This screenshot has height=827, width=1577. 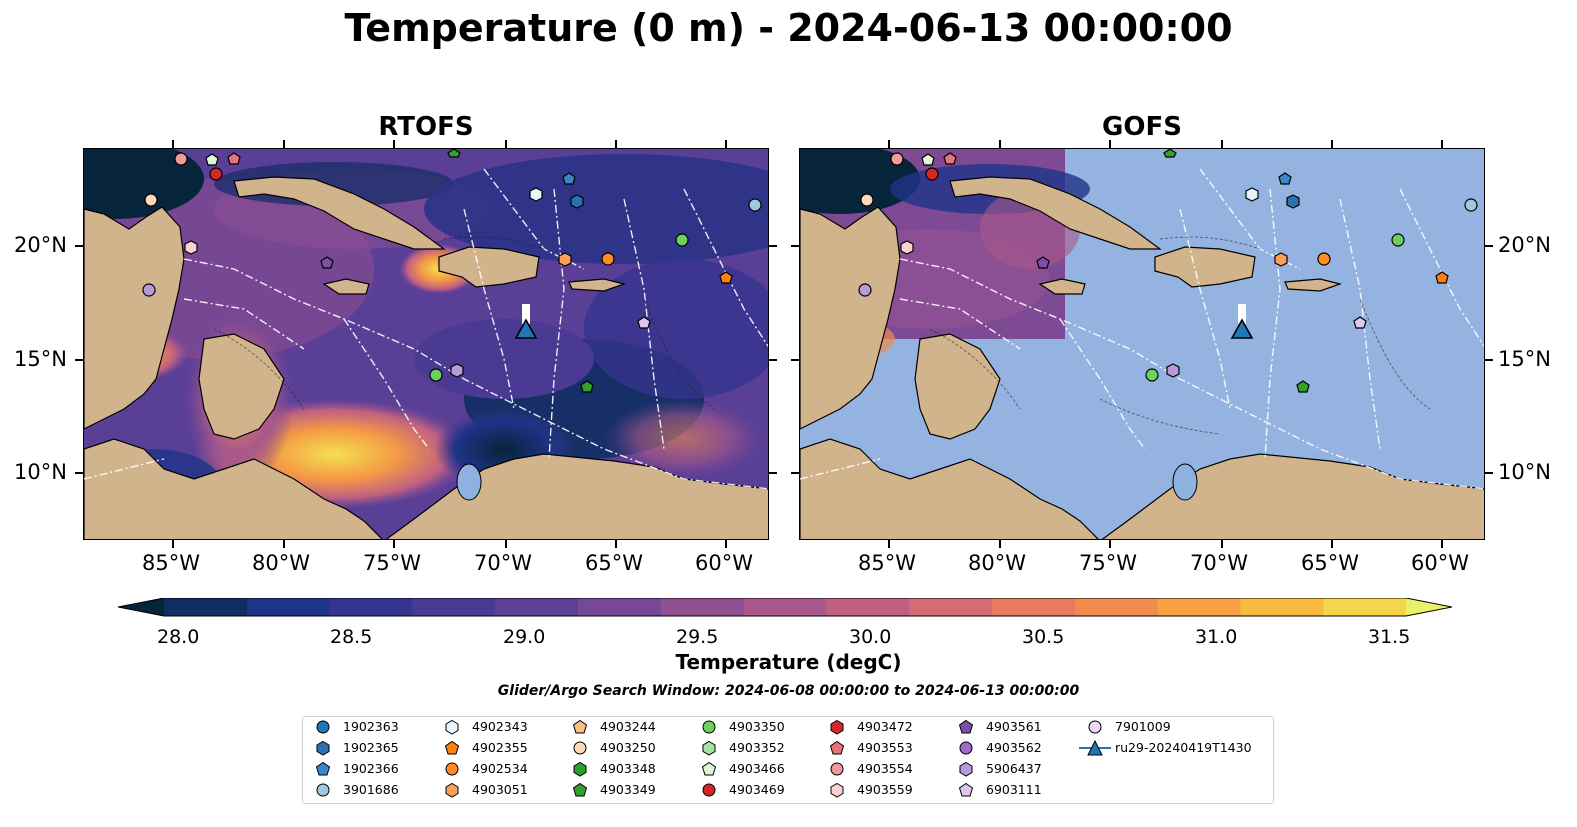 I want to click on lon-label-75w-left: 75°W, so click(x=392, y=563).